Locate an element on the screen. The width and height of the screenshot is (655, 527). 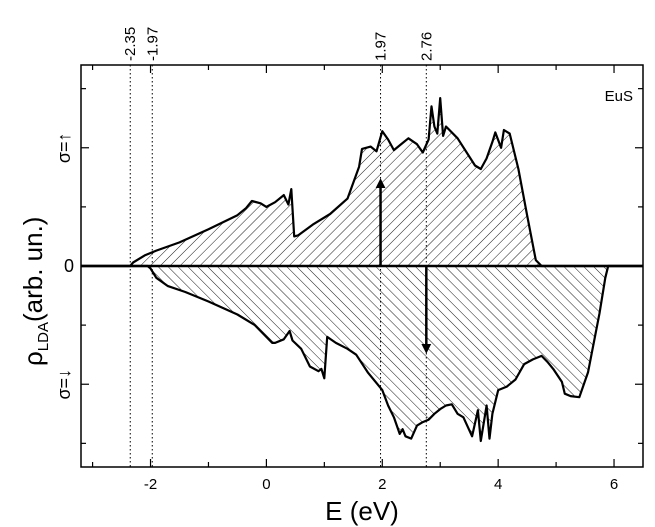
material-label: EuS is located at coordinates (619, 96).